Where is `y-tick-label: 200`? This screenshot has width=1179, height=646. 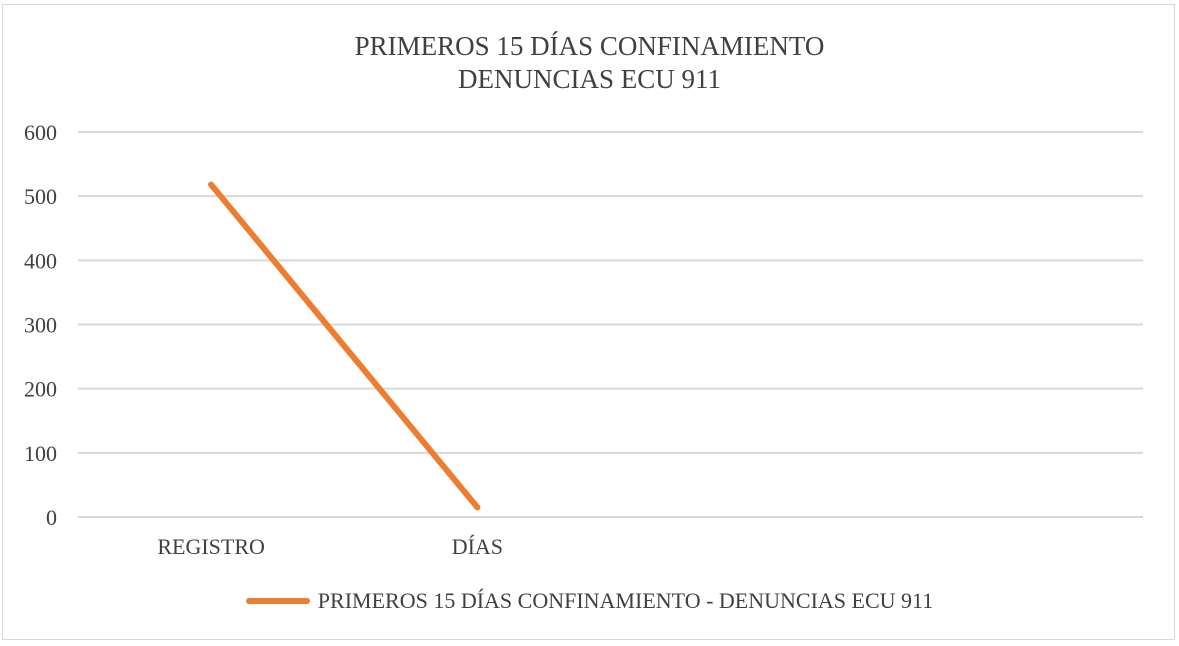 y-tick-label: 200 is located at coordinates (40, 389).